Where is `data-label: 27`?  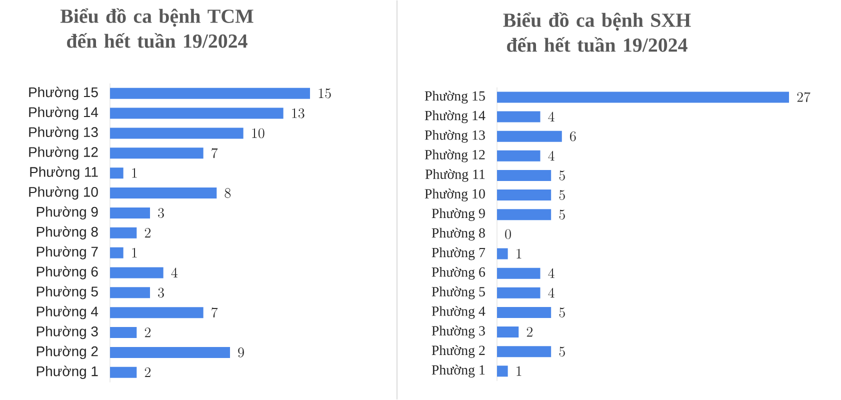
data-label: 27 is located at coordinates (803, 97).